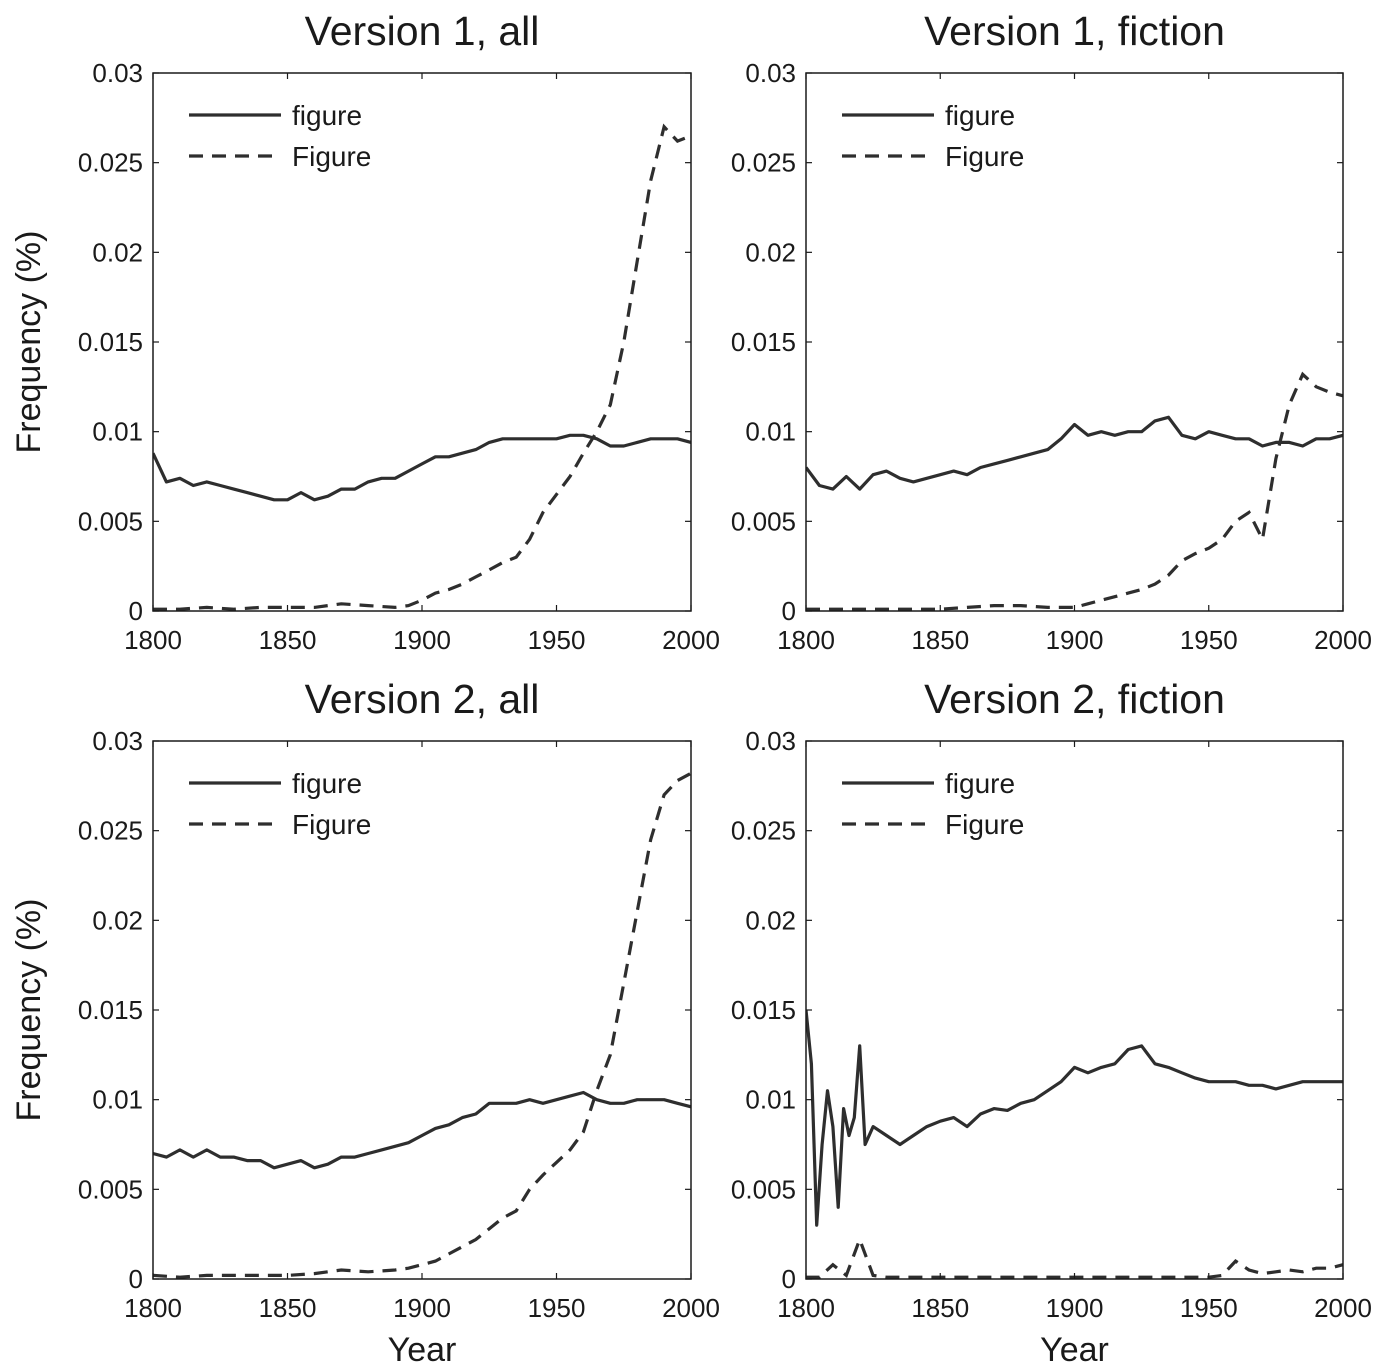 This screenshot has height=1367, width=1393. I want to click on chart-title: Version 1, all, so click(422, 31).